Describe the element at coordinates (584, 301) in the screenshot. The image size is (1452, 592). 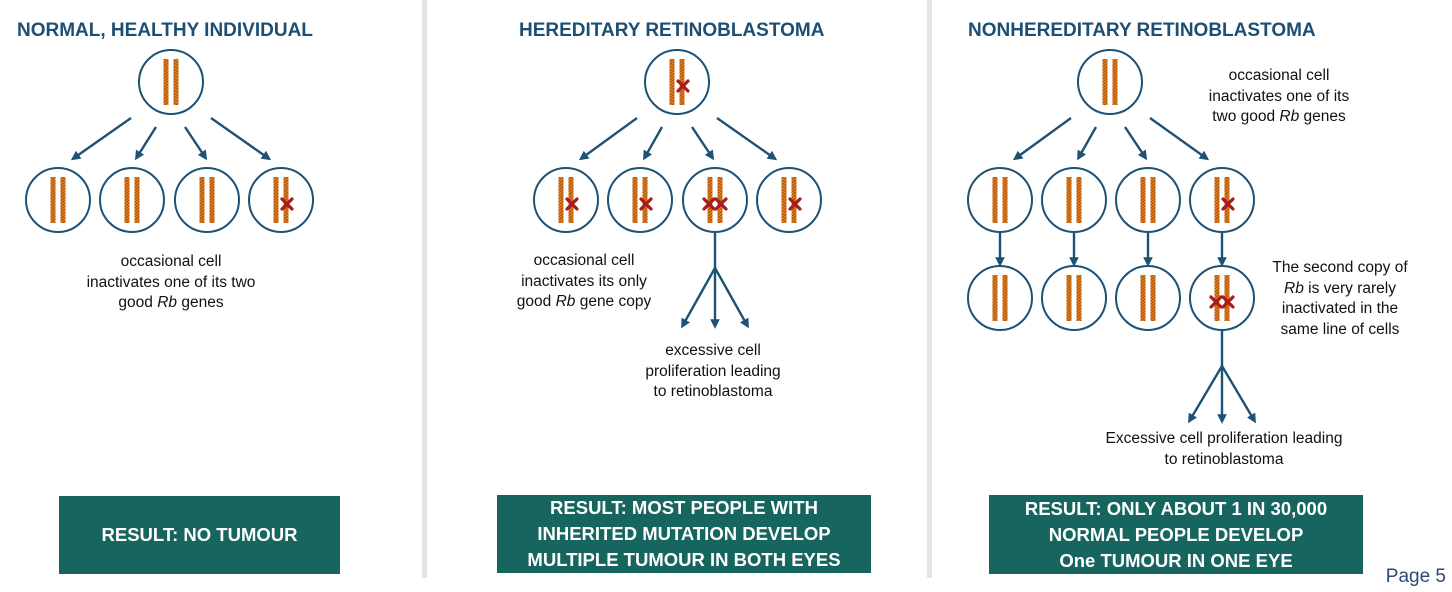
I see `caption-line: good Rb gene copy` at that location.